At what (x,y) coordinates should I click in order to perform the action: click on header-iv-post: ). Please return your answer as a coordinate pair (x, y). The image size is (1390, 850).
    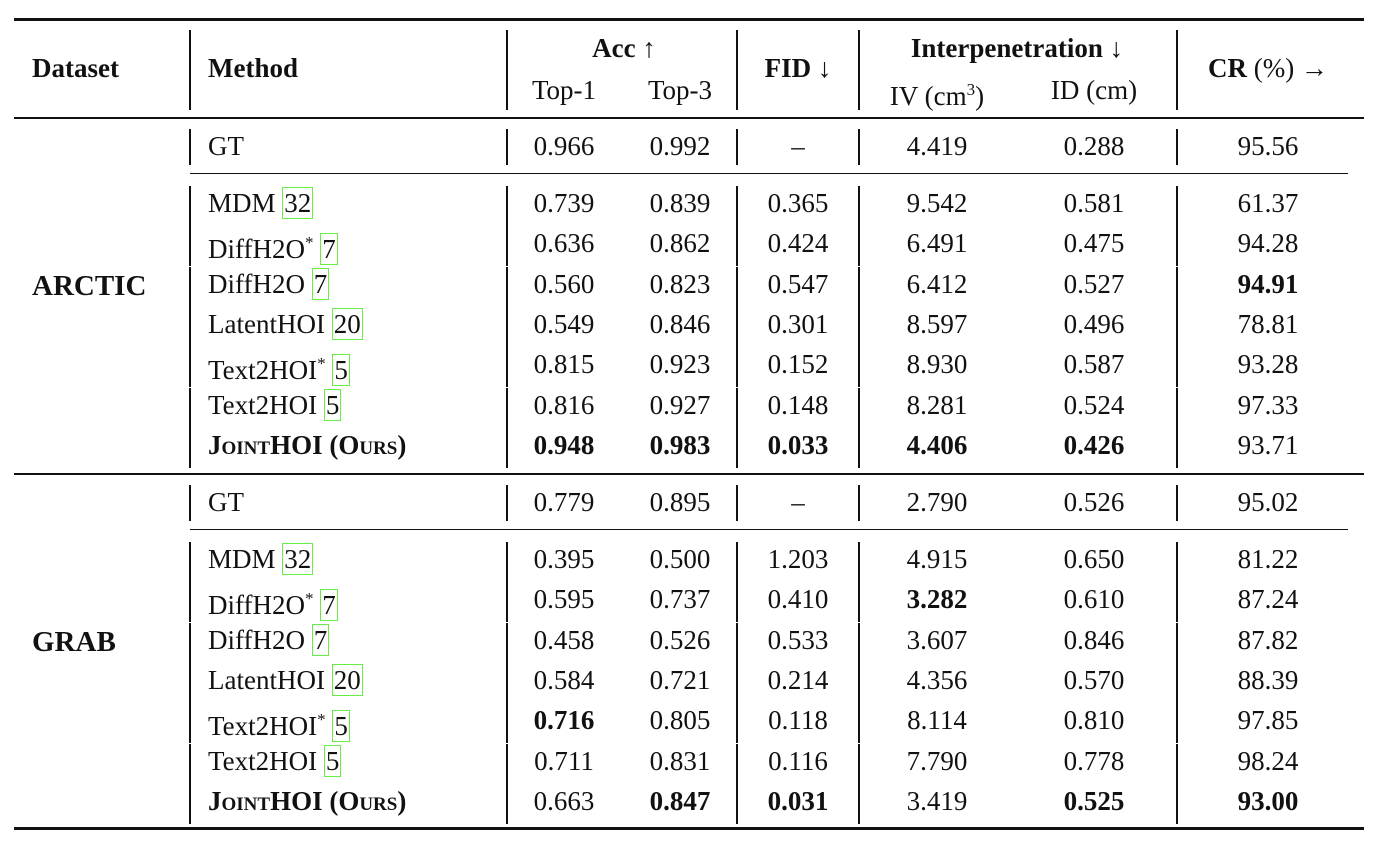
    Looking at the image, I should click on (980, 96).